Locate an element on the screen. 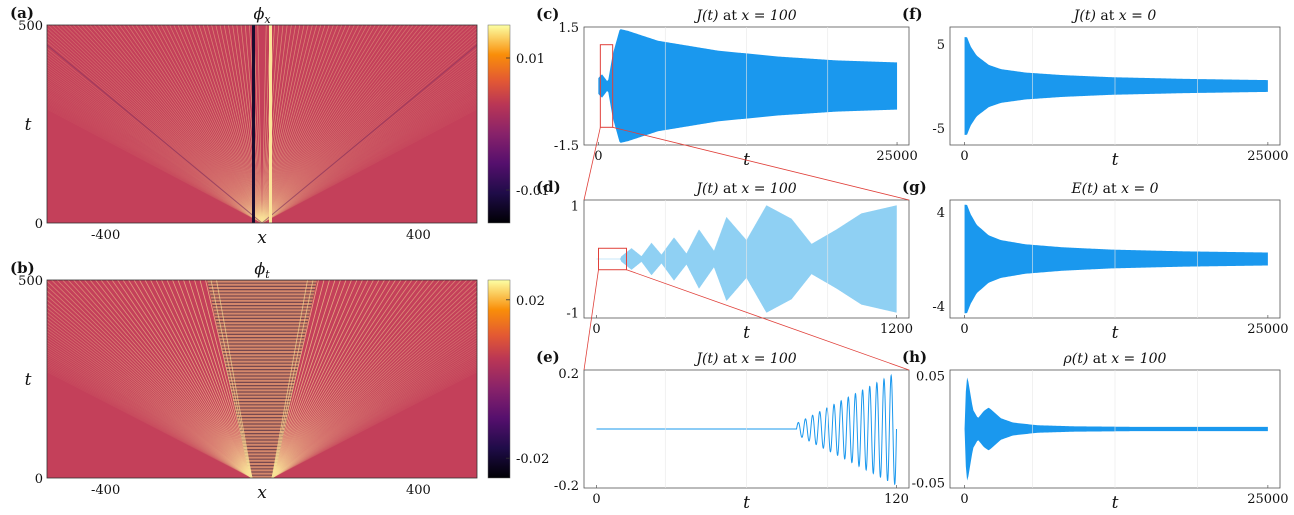 The height and width of the screenshot is (515, 1294). y-tick-label: -0.05 is located at coordinates (928, 484).